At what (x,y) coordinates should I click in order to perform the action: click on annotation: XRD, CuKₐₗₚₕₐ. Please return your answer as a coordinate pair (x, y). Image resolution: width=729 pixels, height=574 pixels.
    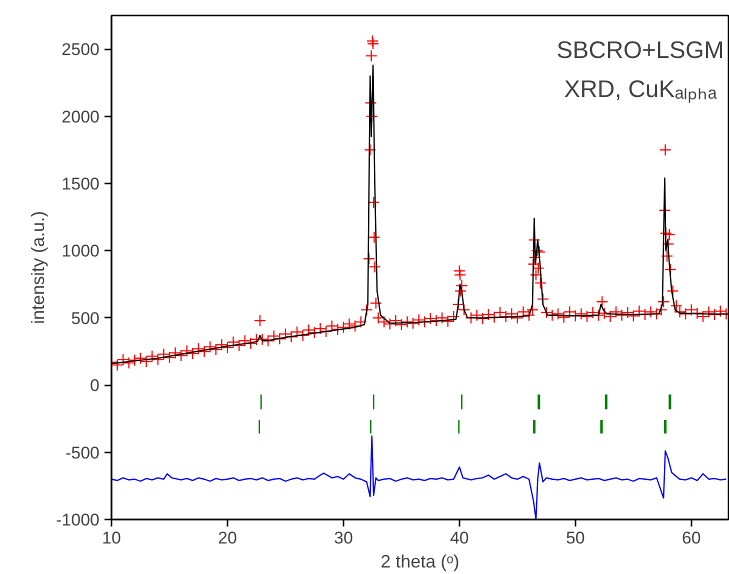
    Looking at the image, I should click on (641, 89).